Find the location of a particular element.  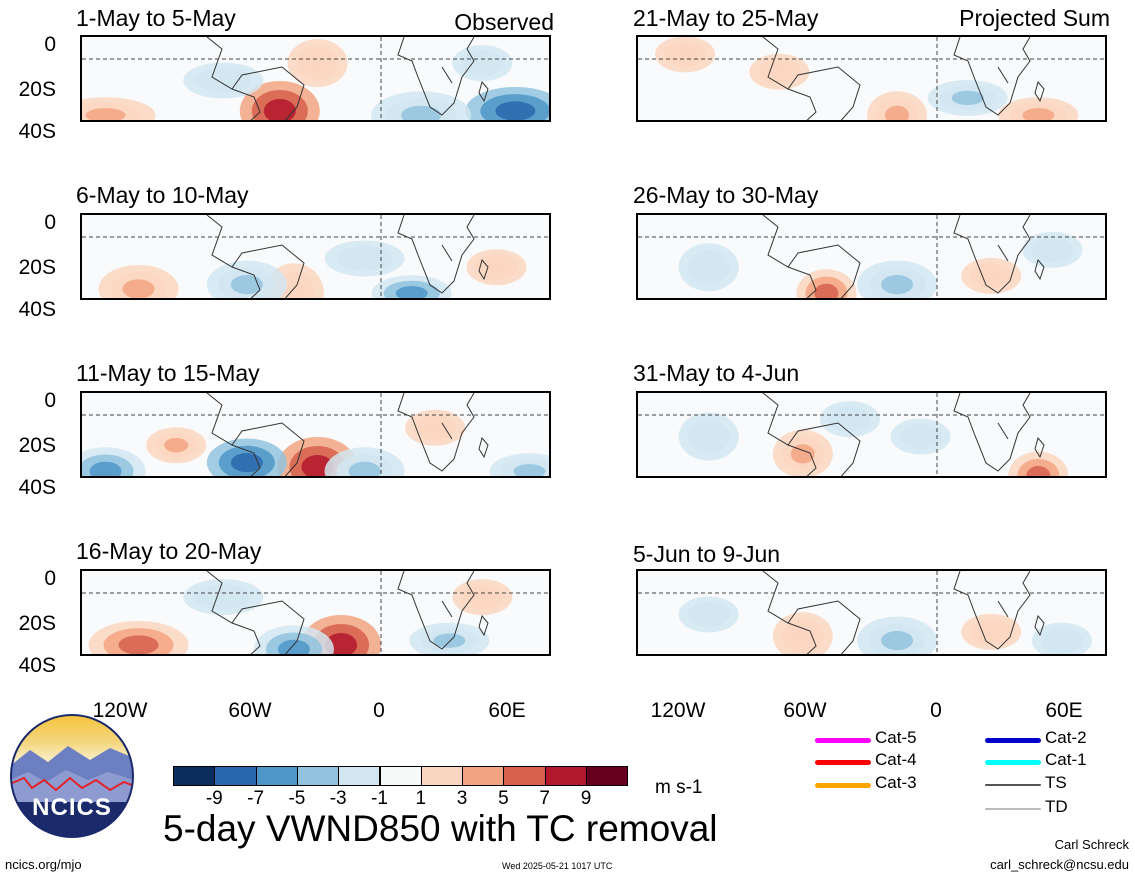

main-title: 5-day VWND850 with TC removal is located at coordinates (440, 828).